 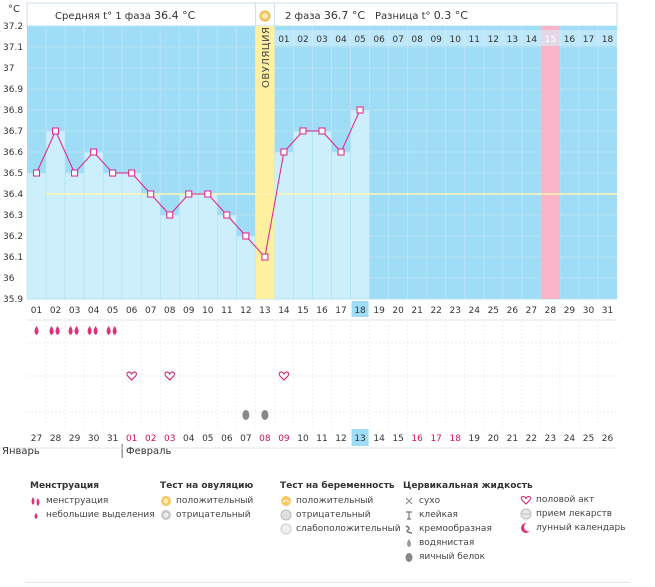 I want to click on cycle-day-label: 28, so click(x=551, y=311).